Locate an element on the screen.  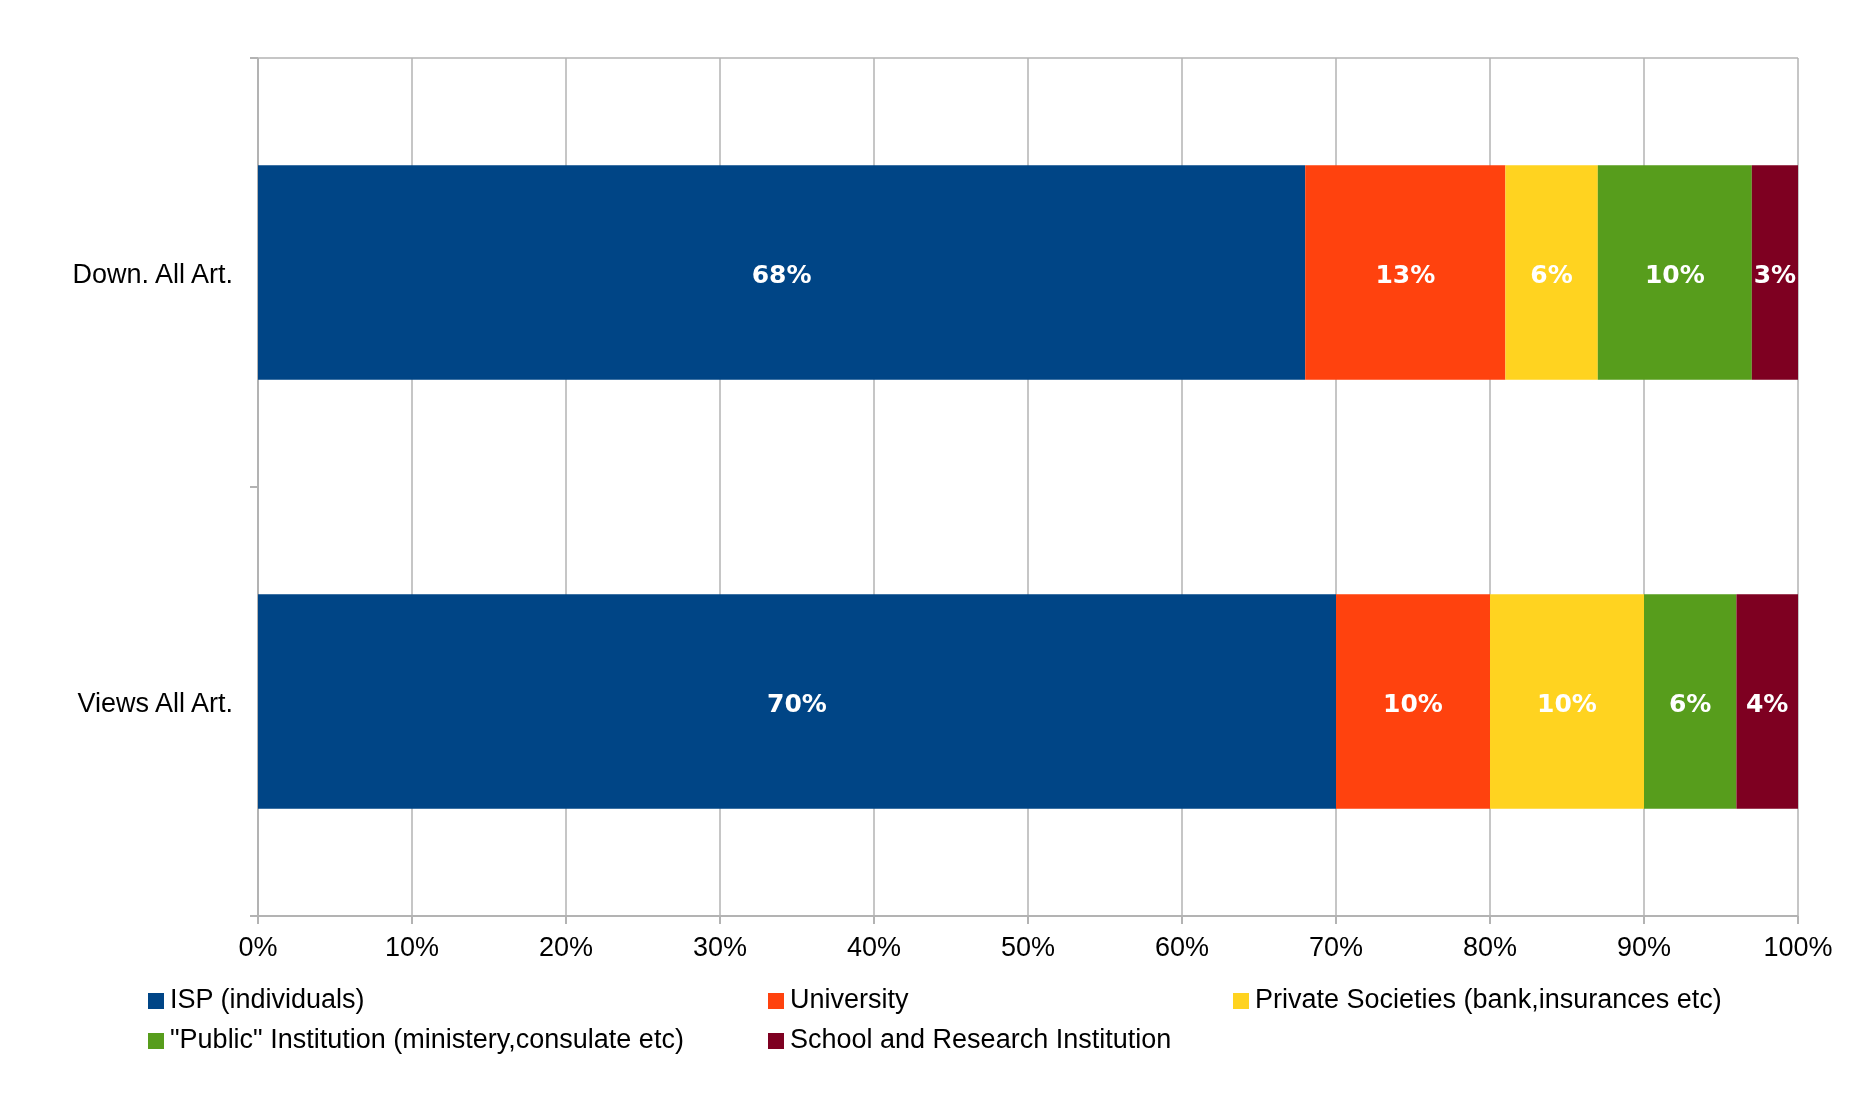
x-tick-label: 30% is located at coordinates (720, 947).